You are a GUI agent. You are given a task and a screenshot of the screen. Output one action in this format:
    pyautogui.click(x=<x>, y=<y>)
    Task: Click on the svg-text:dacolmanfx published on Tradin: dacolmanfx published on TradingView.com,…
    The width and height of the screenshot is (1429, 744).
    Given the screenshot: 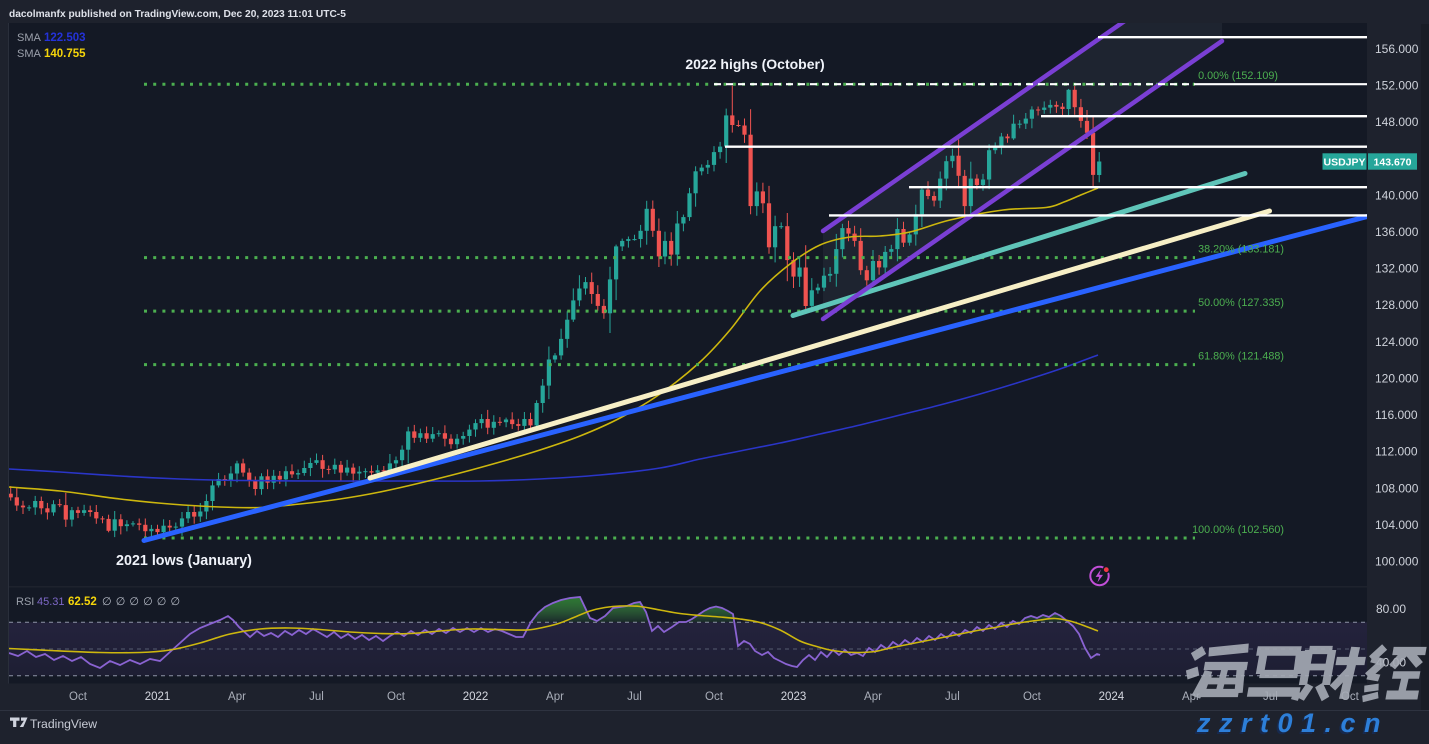 What is the action you would take?
    pyautogui.click(x=177, y=14)
    